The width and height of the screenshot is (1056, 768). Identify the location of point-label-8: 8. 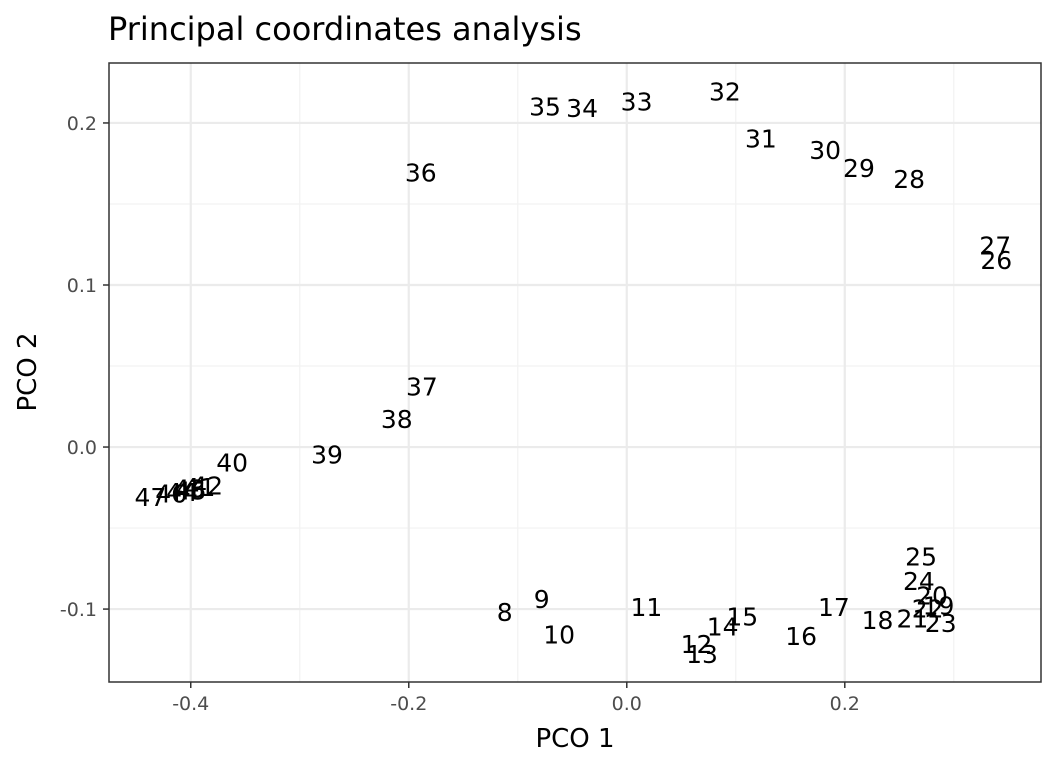
(505, 612).